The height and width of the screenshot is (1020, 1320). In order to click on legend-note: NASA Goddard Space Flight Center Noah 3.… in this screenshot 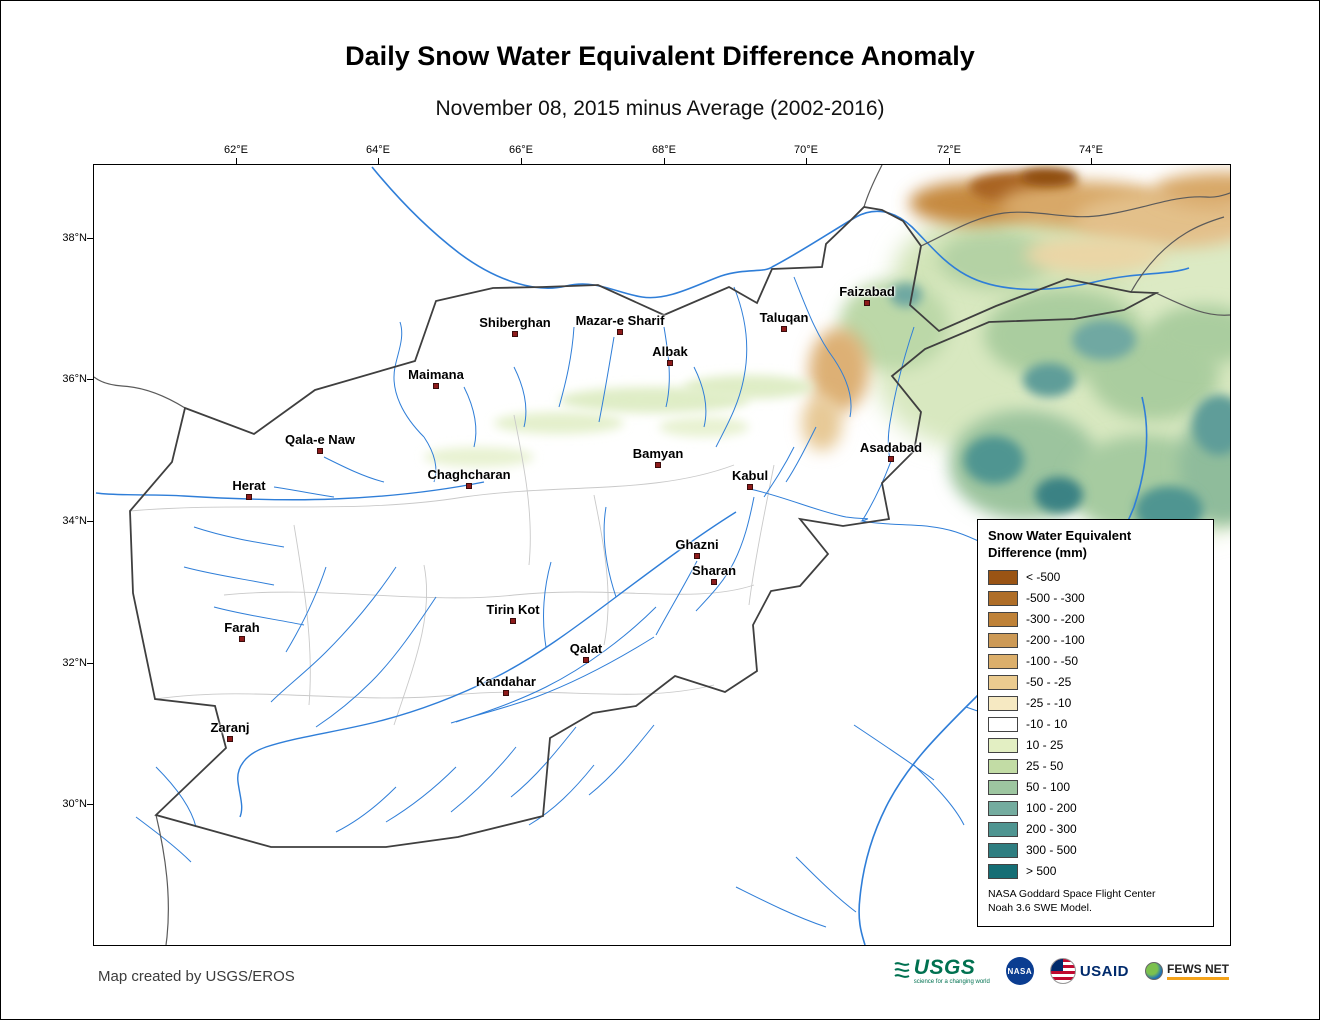, I will do `click(1095, 901)`.